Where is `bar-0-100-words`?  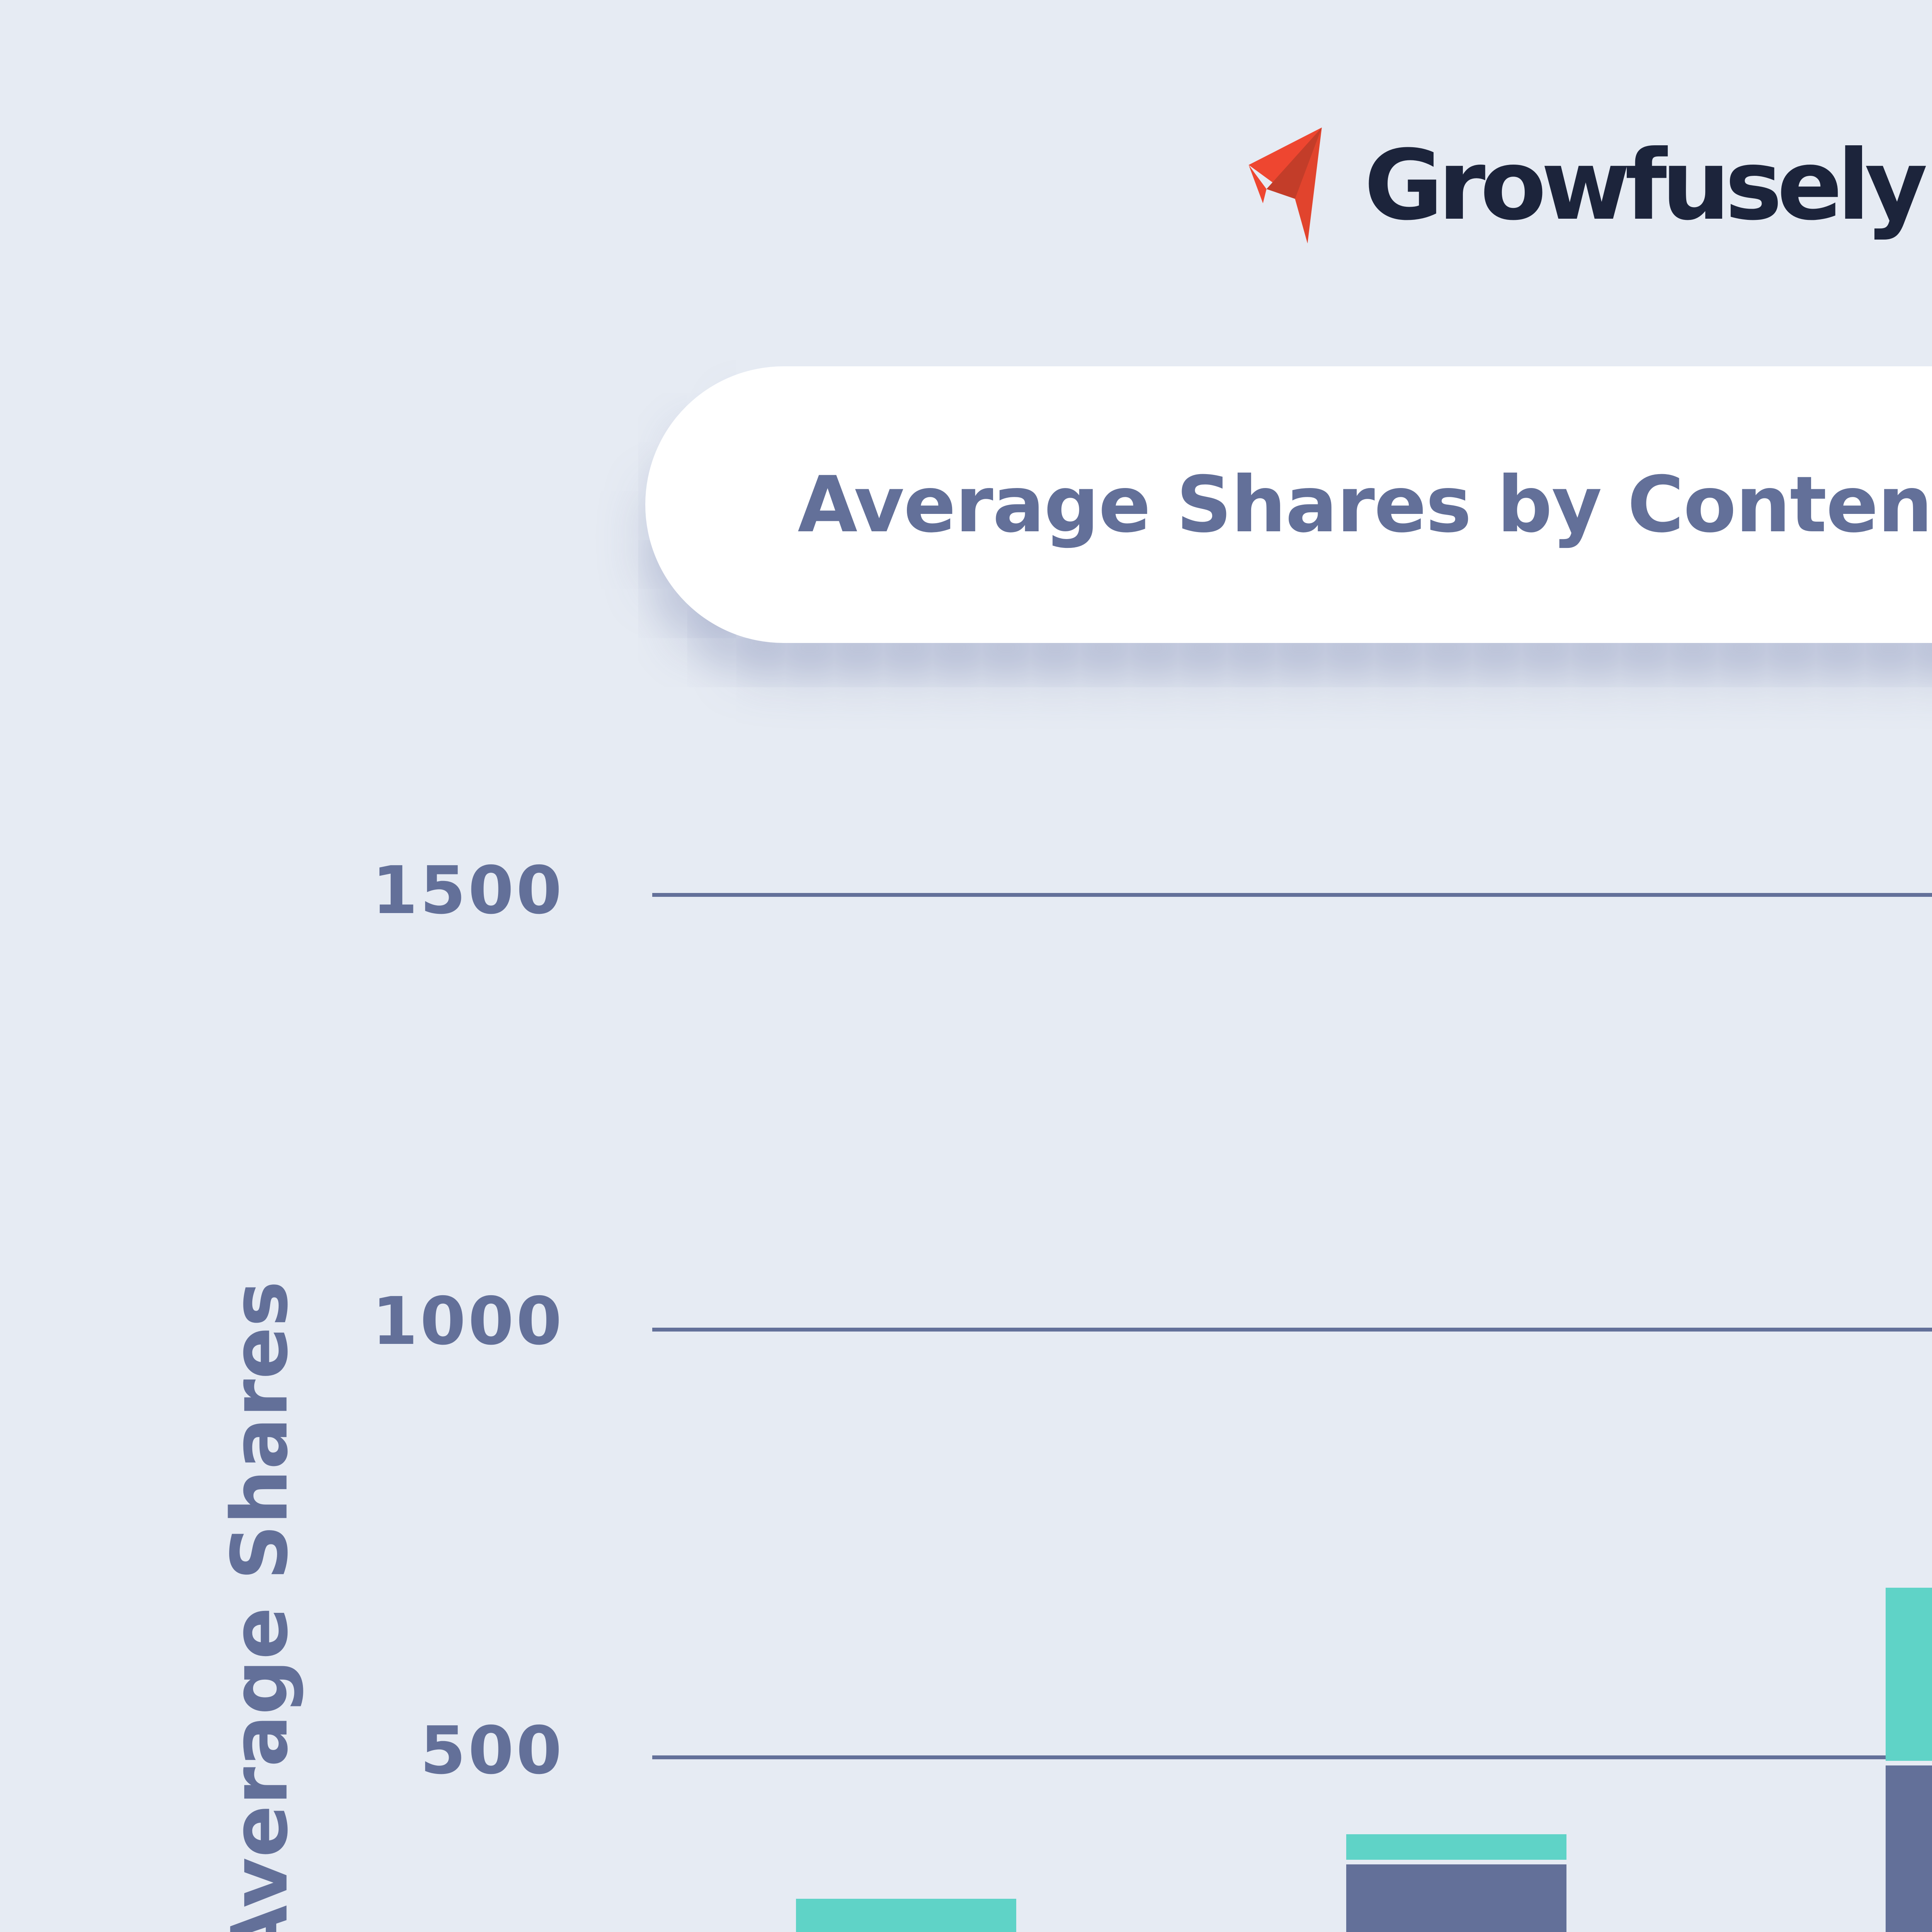 bar-0-100-words is located at coordinates (906, 1914).